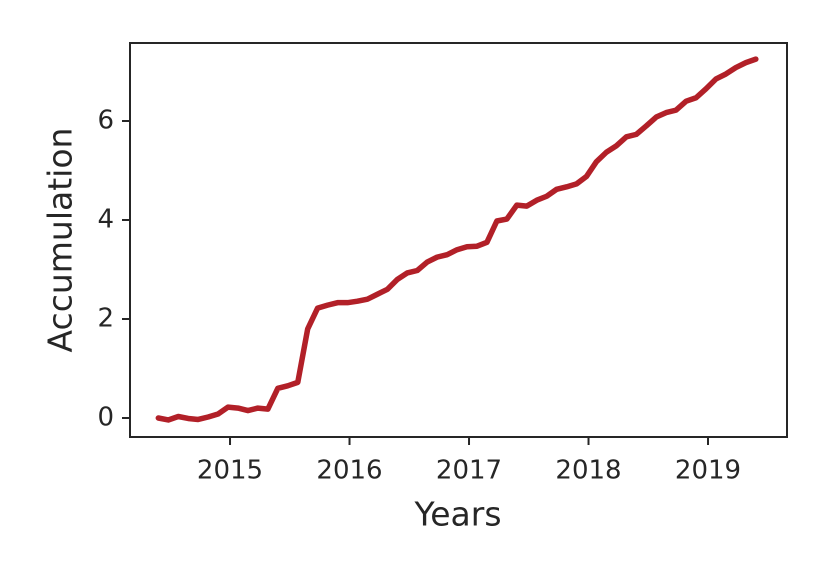 The image size is (830, 581). Describe the element at coordinates (349, 471) in the screenshot. I see `x-tick-label: 2016` at that location.